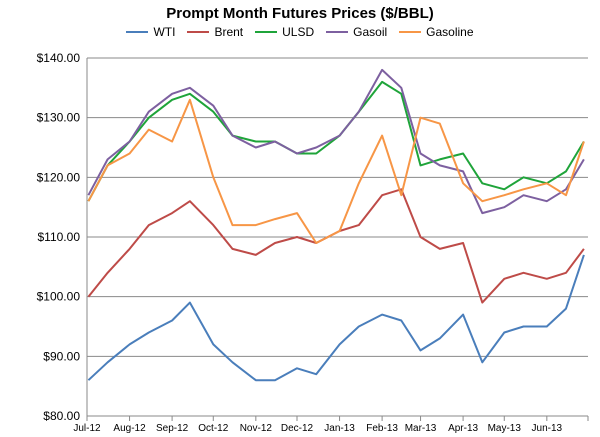 The width and height of the screenshot is (600, 437). Describe the element at coordinates (297, 428) in the screenshot. I see `x-tick-label: Dec-12` at that location.